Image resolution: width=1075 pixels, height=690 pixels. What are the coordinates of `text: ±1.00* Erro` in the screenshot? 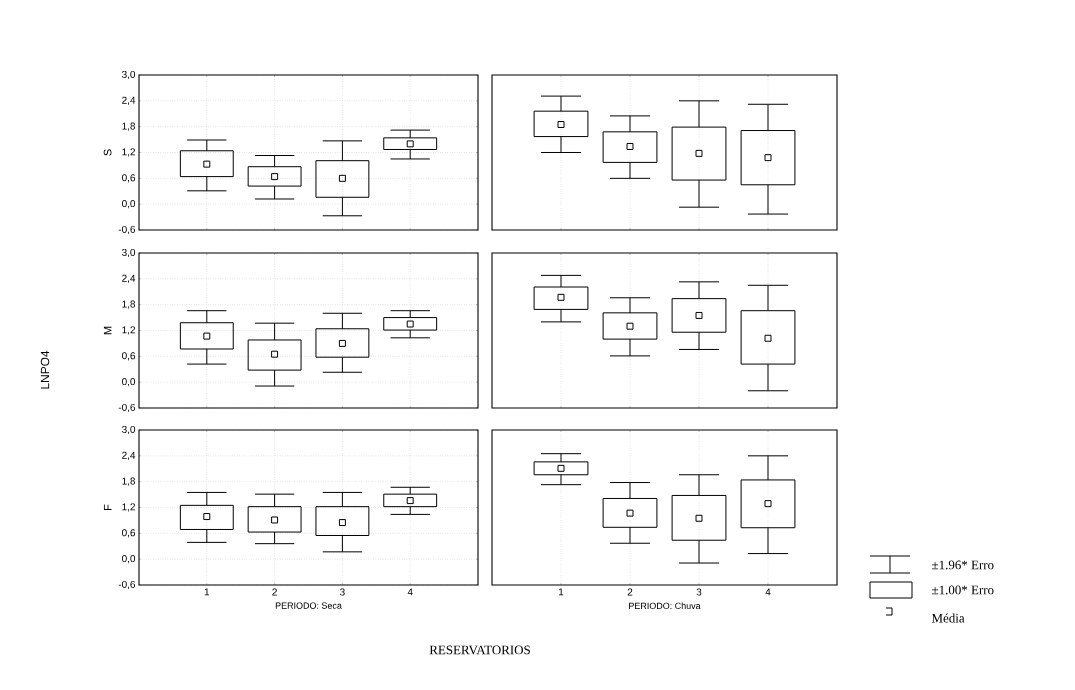 It's located at (963, 590).